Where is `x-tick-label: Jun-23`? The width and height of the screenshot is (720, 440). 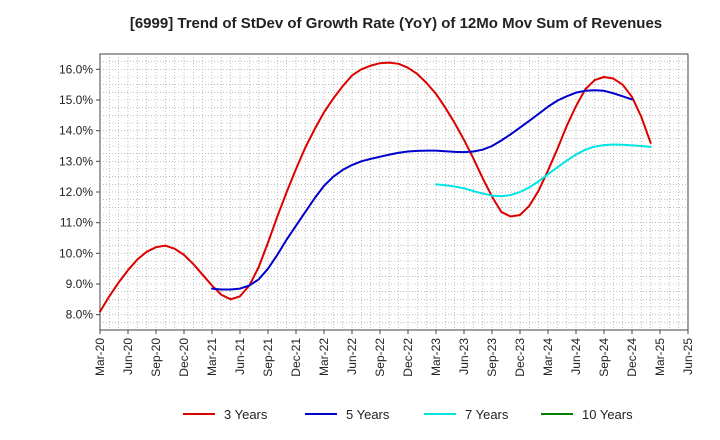 x-tick-label: Jun-23 is located at coordinates (464, 356).